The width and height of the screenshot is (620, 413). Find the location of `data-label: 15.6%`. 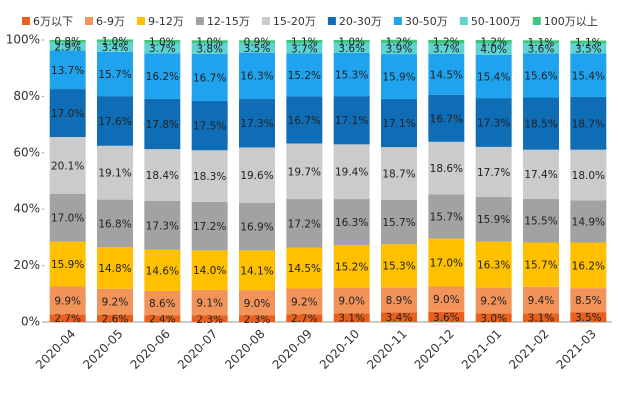

data-label: 15.6% is located at coordinates (540, 77).